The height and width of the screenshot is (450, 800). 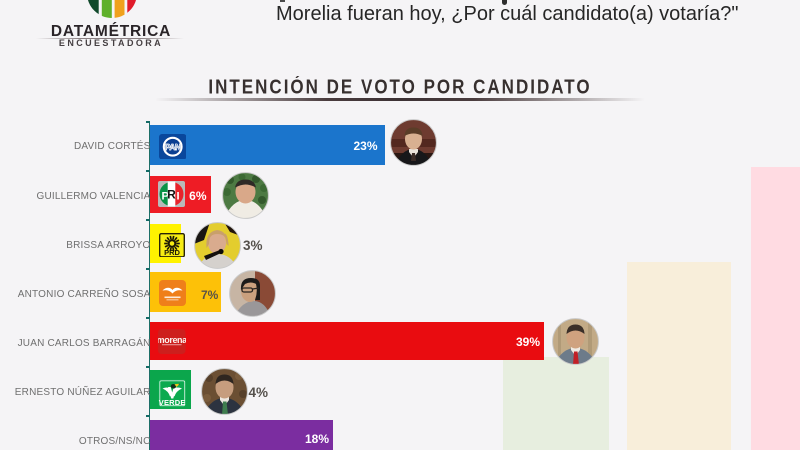 I want to click on svg-text: I, so click(x=177, y=197).